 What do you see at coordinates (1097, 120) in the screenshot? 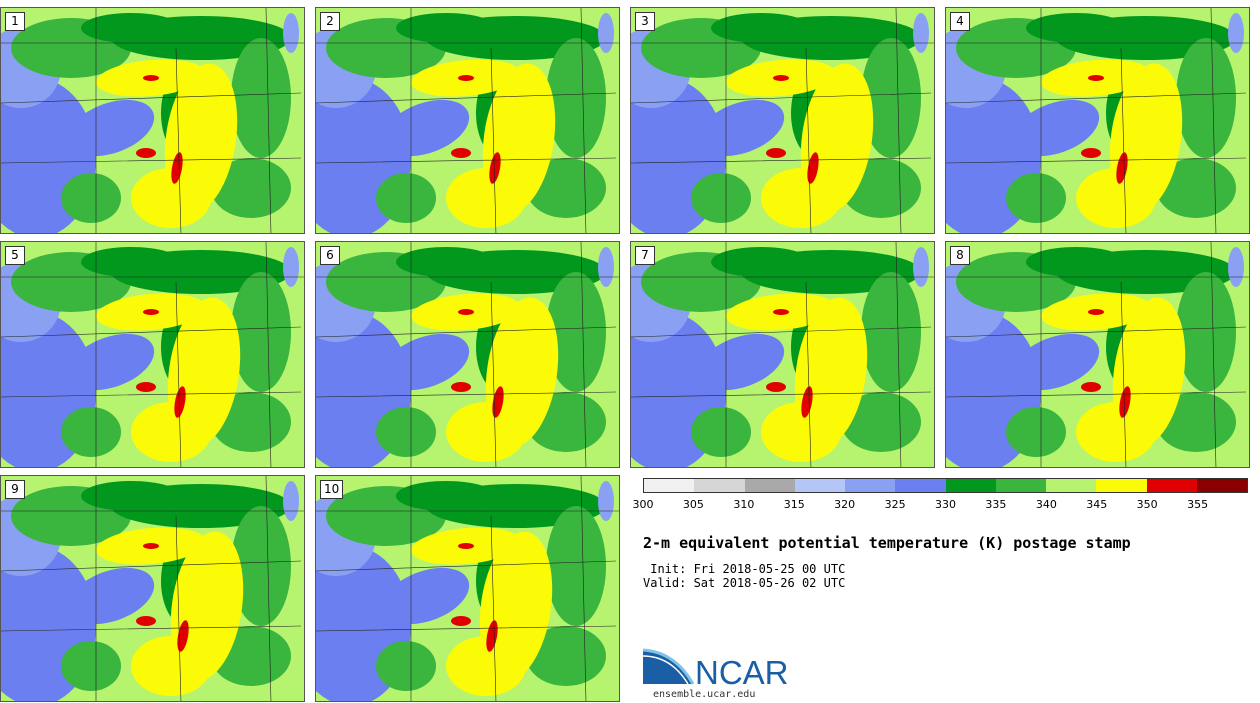
I see `ensemble-member-map: 4` at bounding box center [1097, 120].